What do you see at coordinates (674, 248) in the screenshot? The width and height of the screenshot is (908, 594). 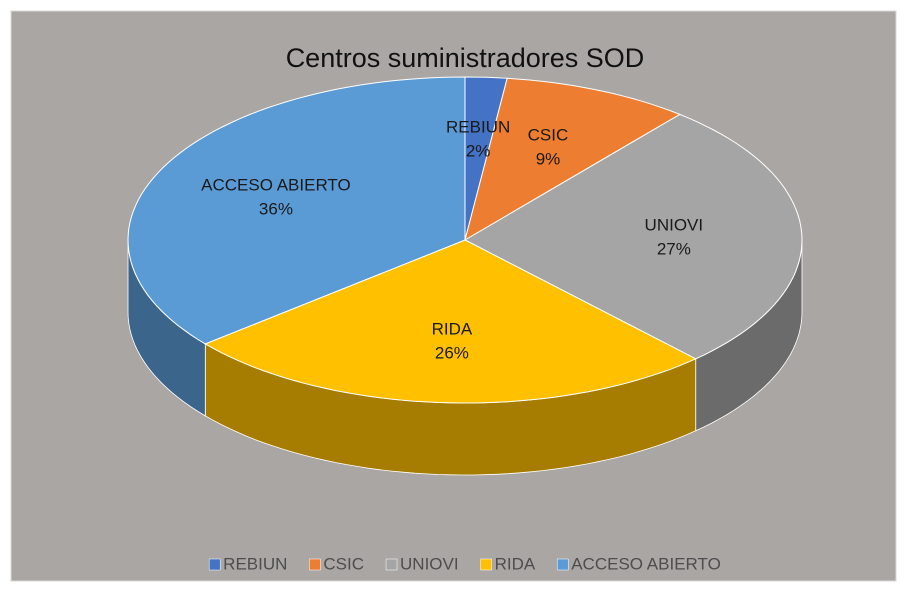 I see `data-label-value: 27%` at bounding box center [674, 248].